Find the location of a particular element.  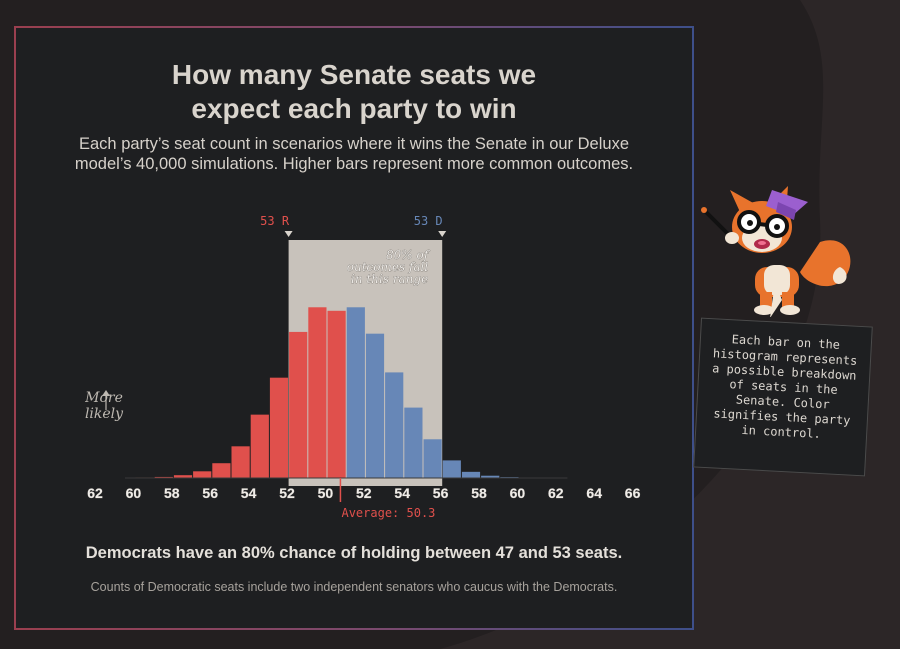

tick-label-7: 52 is located at coordinates (364, 493).